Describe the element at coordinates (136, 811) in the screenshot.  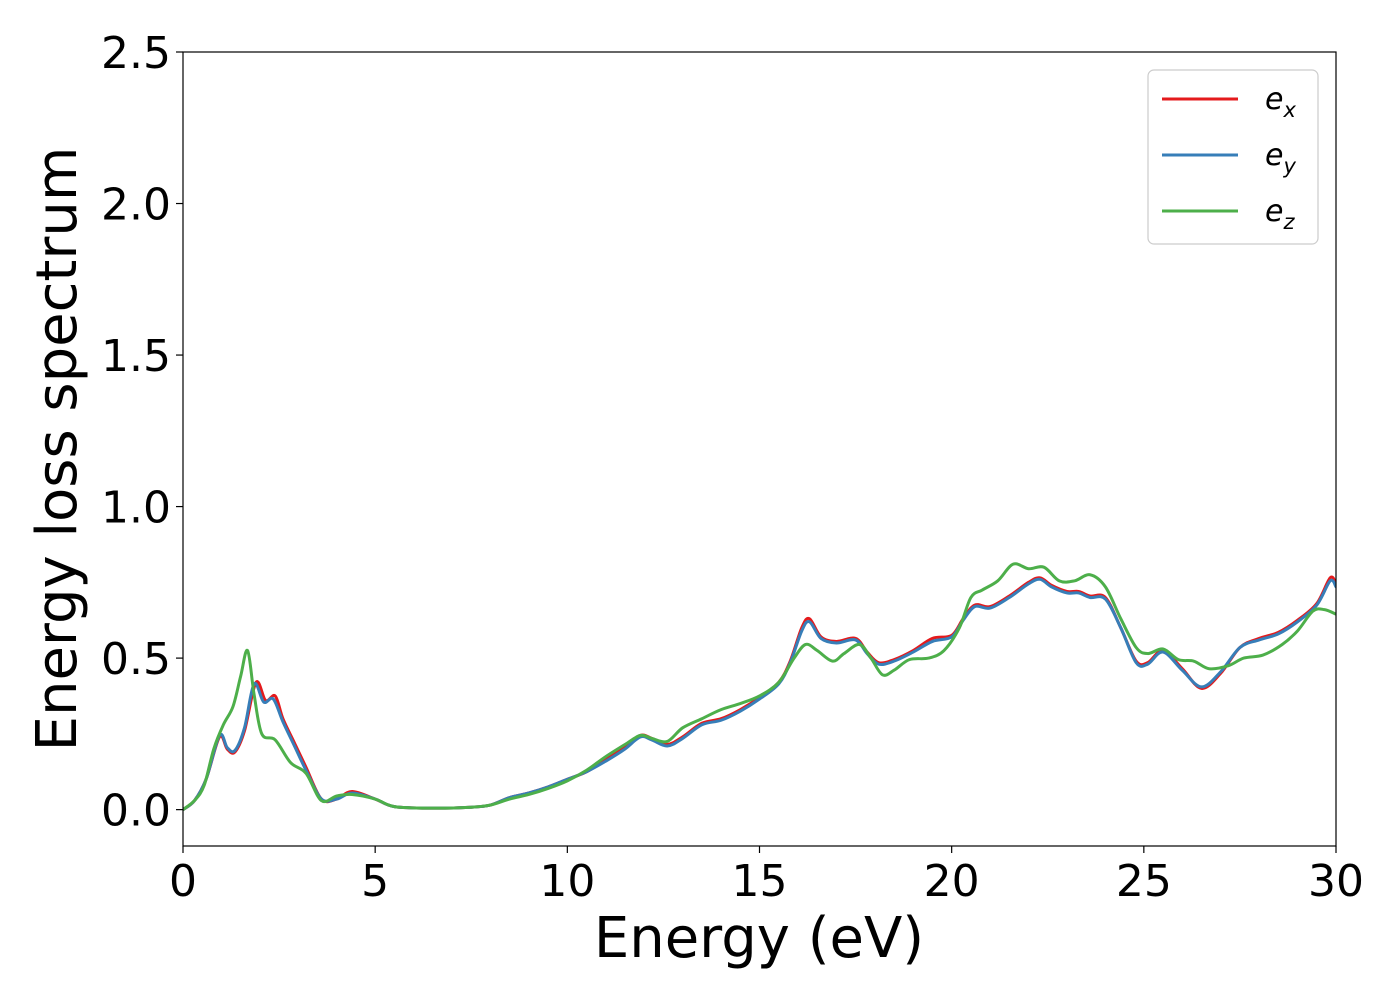
I see `y-tick-label: 0.0` at that location.